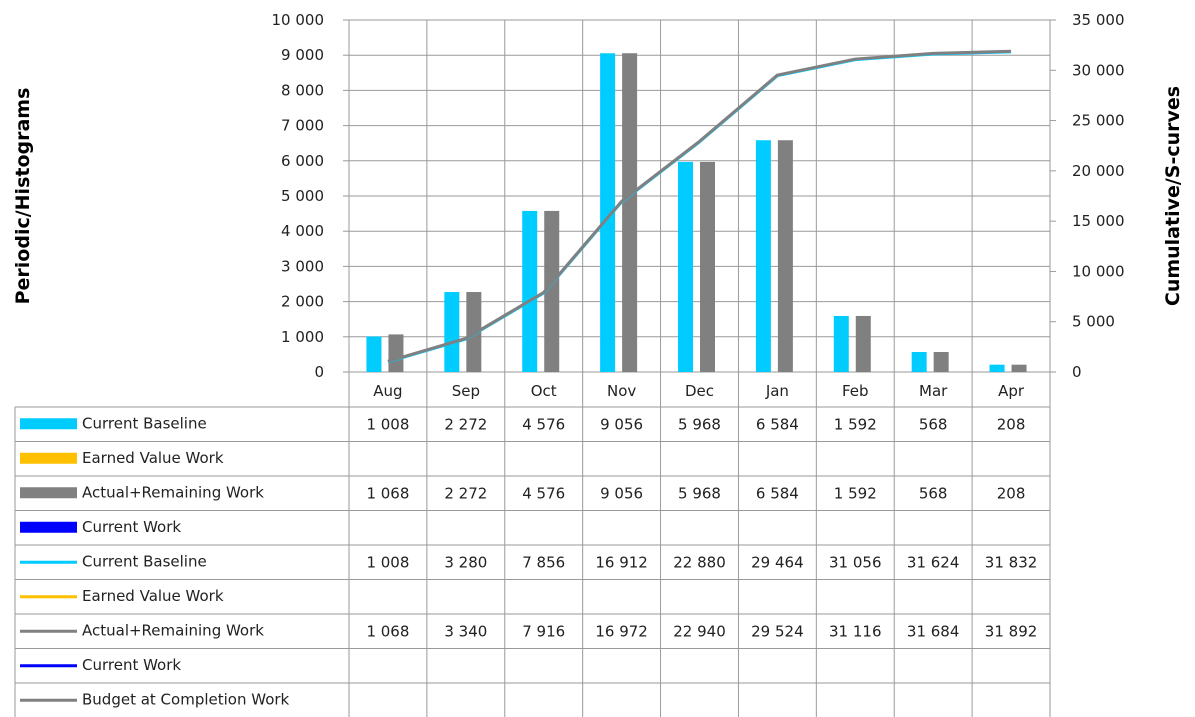 The width and height of the screenshot is (1195, 717). What do you see at coordinates (1173, 196) in the screenshot?
I see `y-right-axis-title: Cumulative/S-curves` at bounding box center [1173, 196].